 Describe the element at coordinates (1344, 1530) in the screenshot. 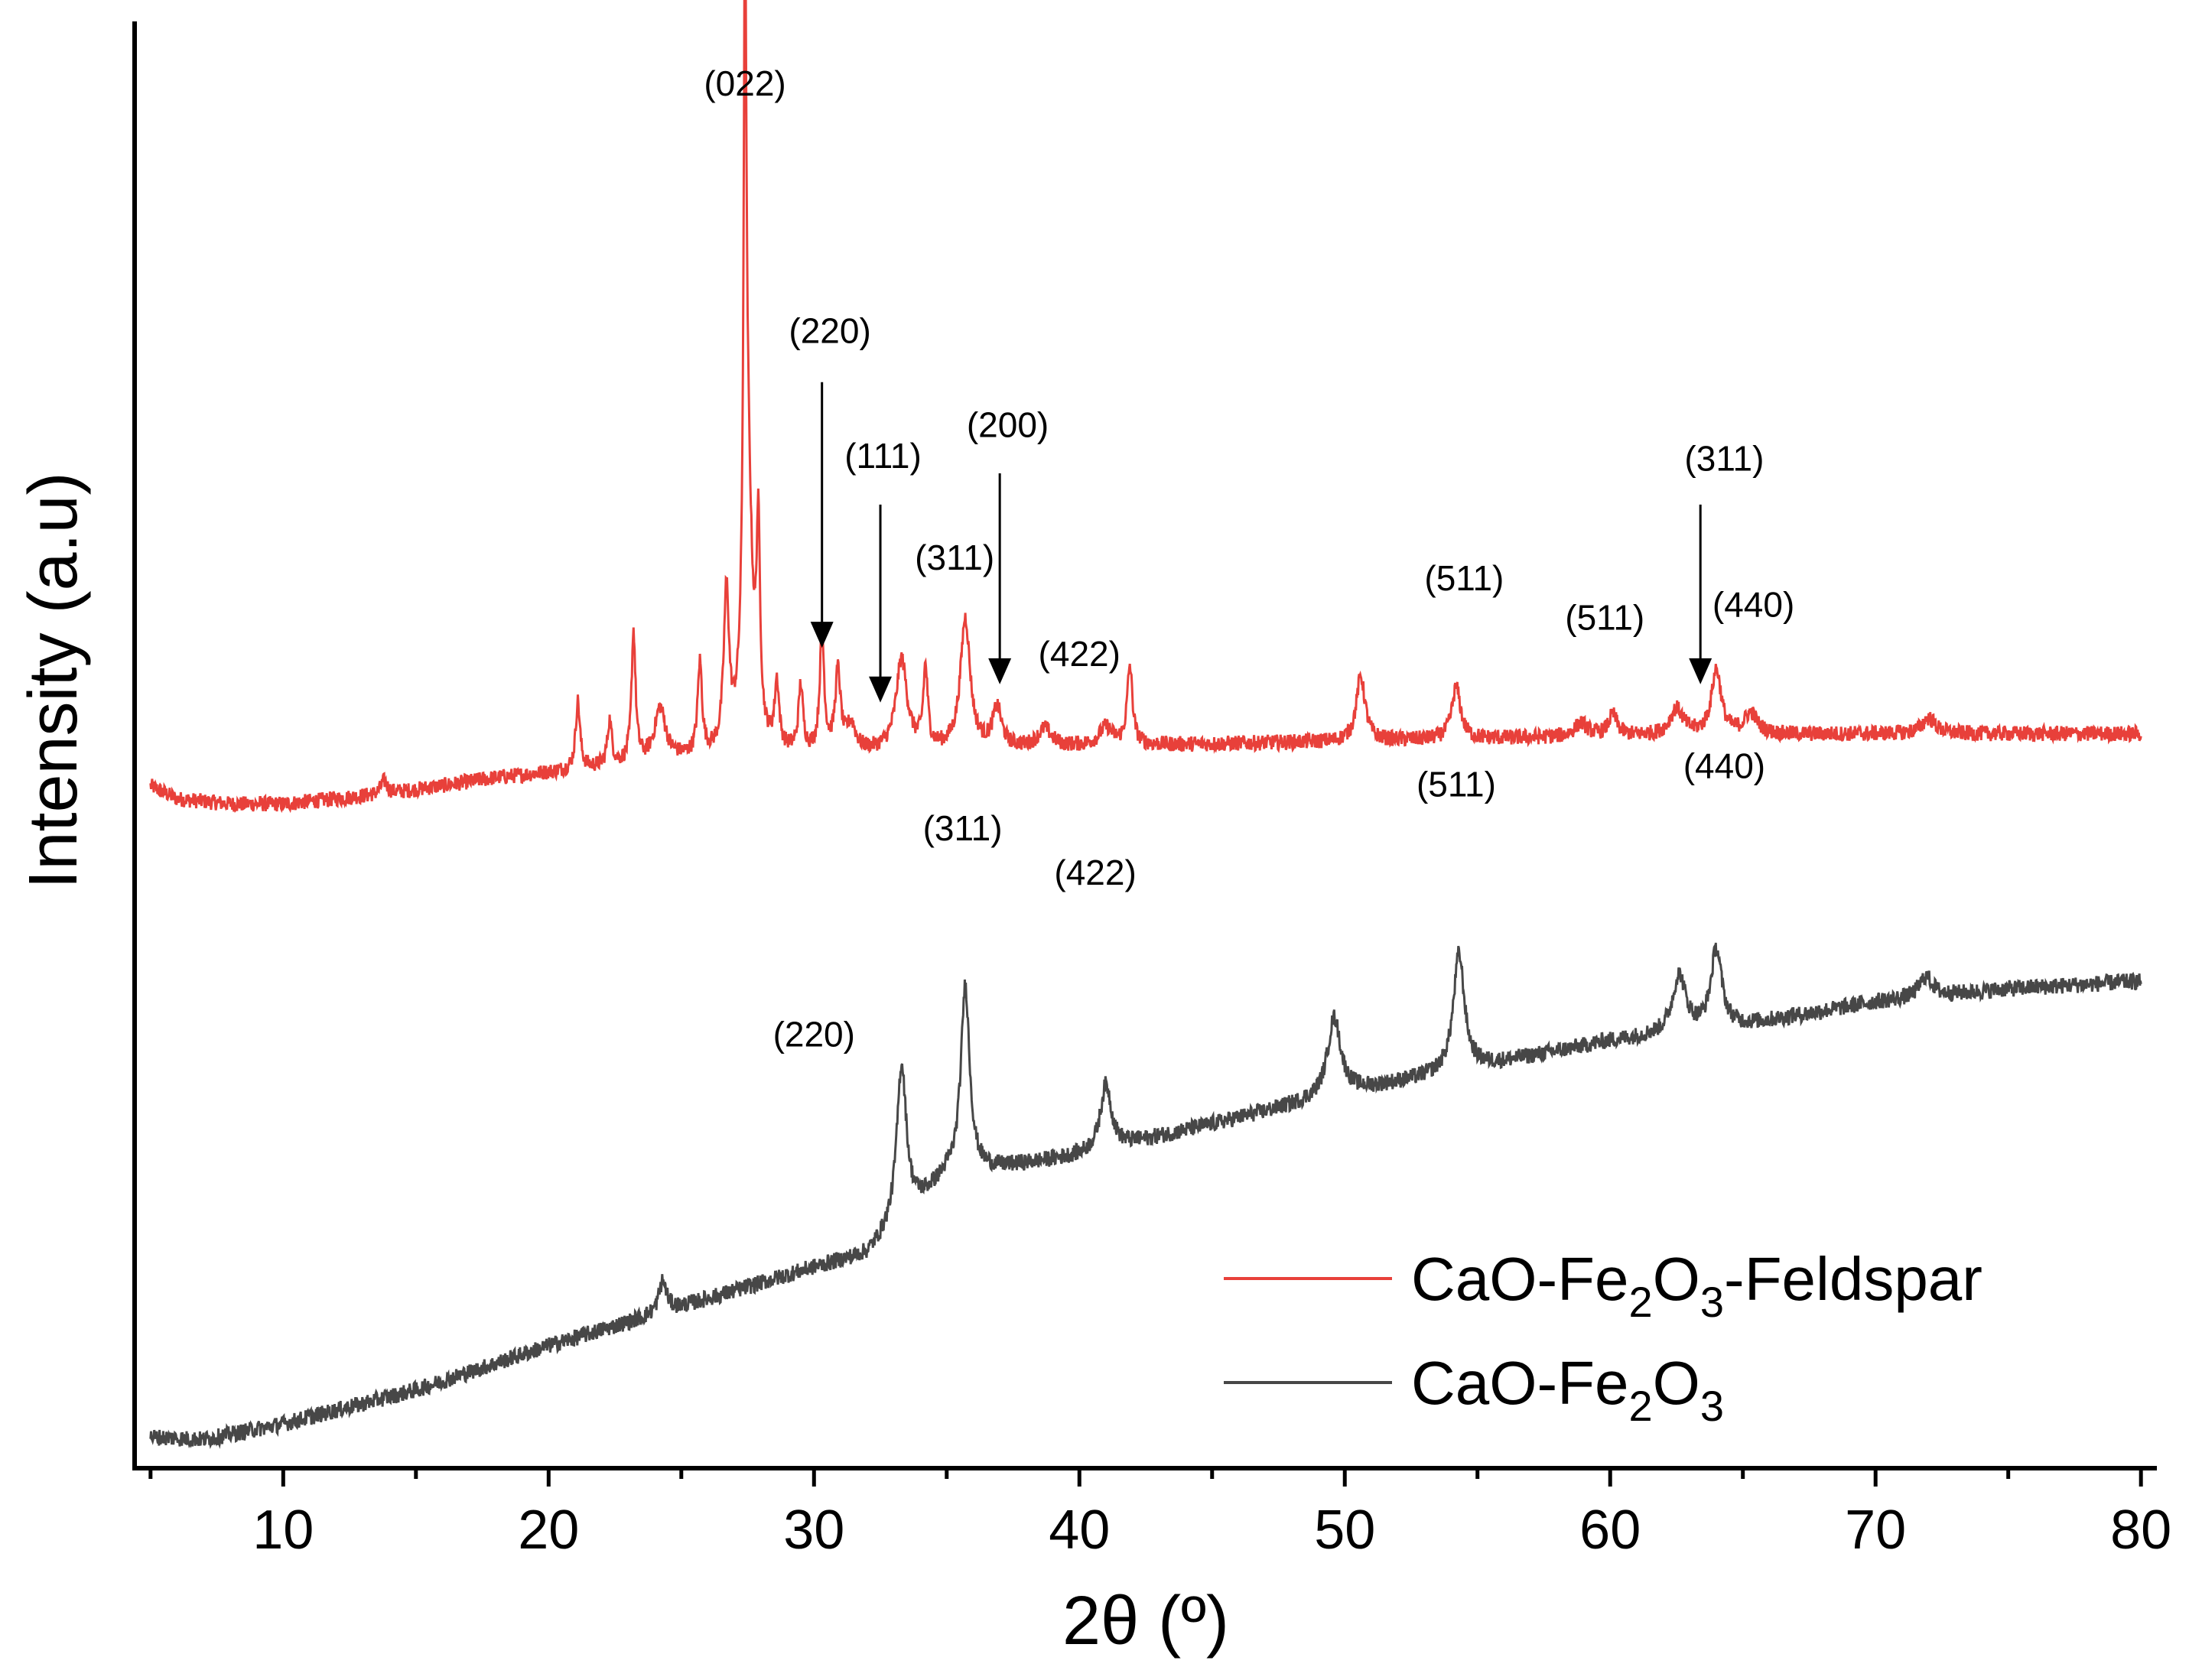

I see `x-tick-label: 50` at that location.